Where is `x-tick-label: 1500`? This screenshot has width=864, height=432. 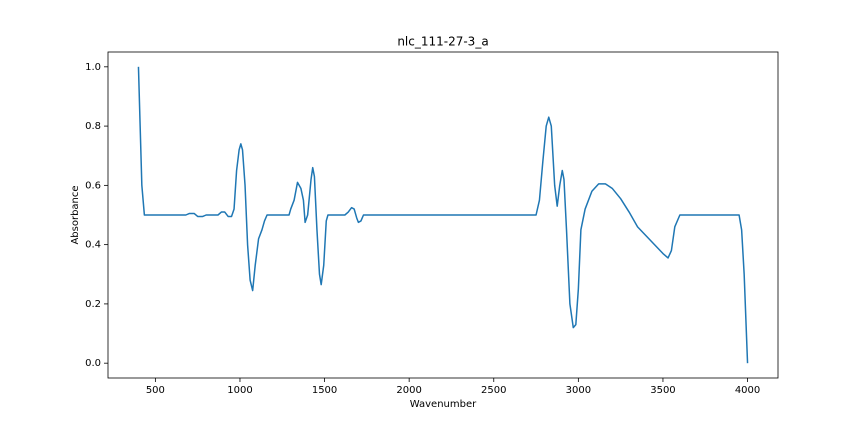 x-tick-label: 1500 is located at coordinates (324, 390).